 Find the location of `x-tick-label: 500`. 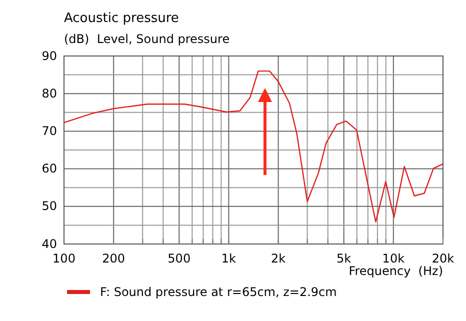

x-tick-label: 500 is located at coordinates (179, 259).